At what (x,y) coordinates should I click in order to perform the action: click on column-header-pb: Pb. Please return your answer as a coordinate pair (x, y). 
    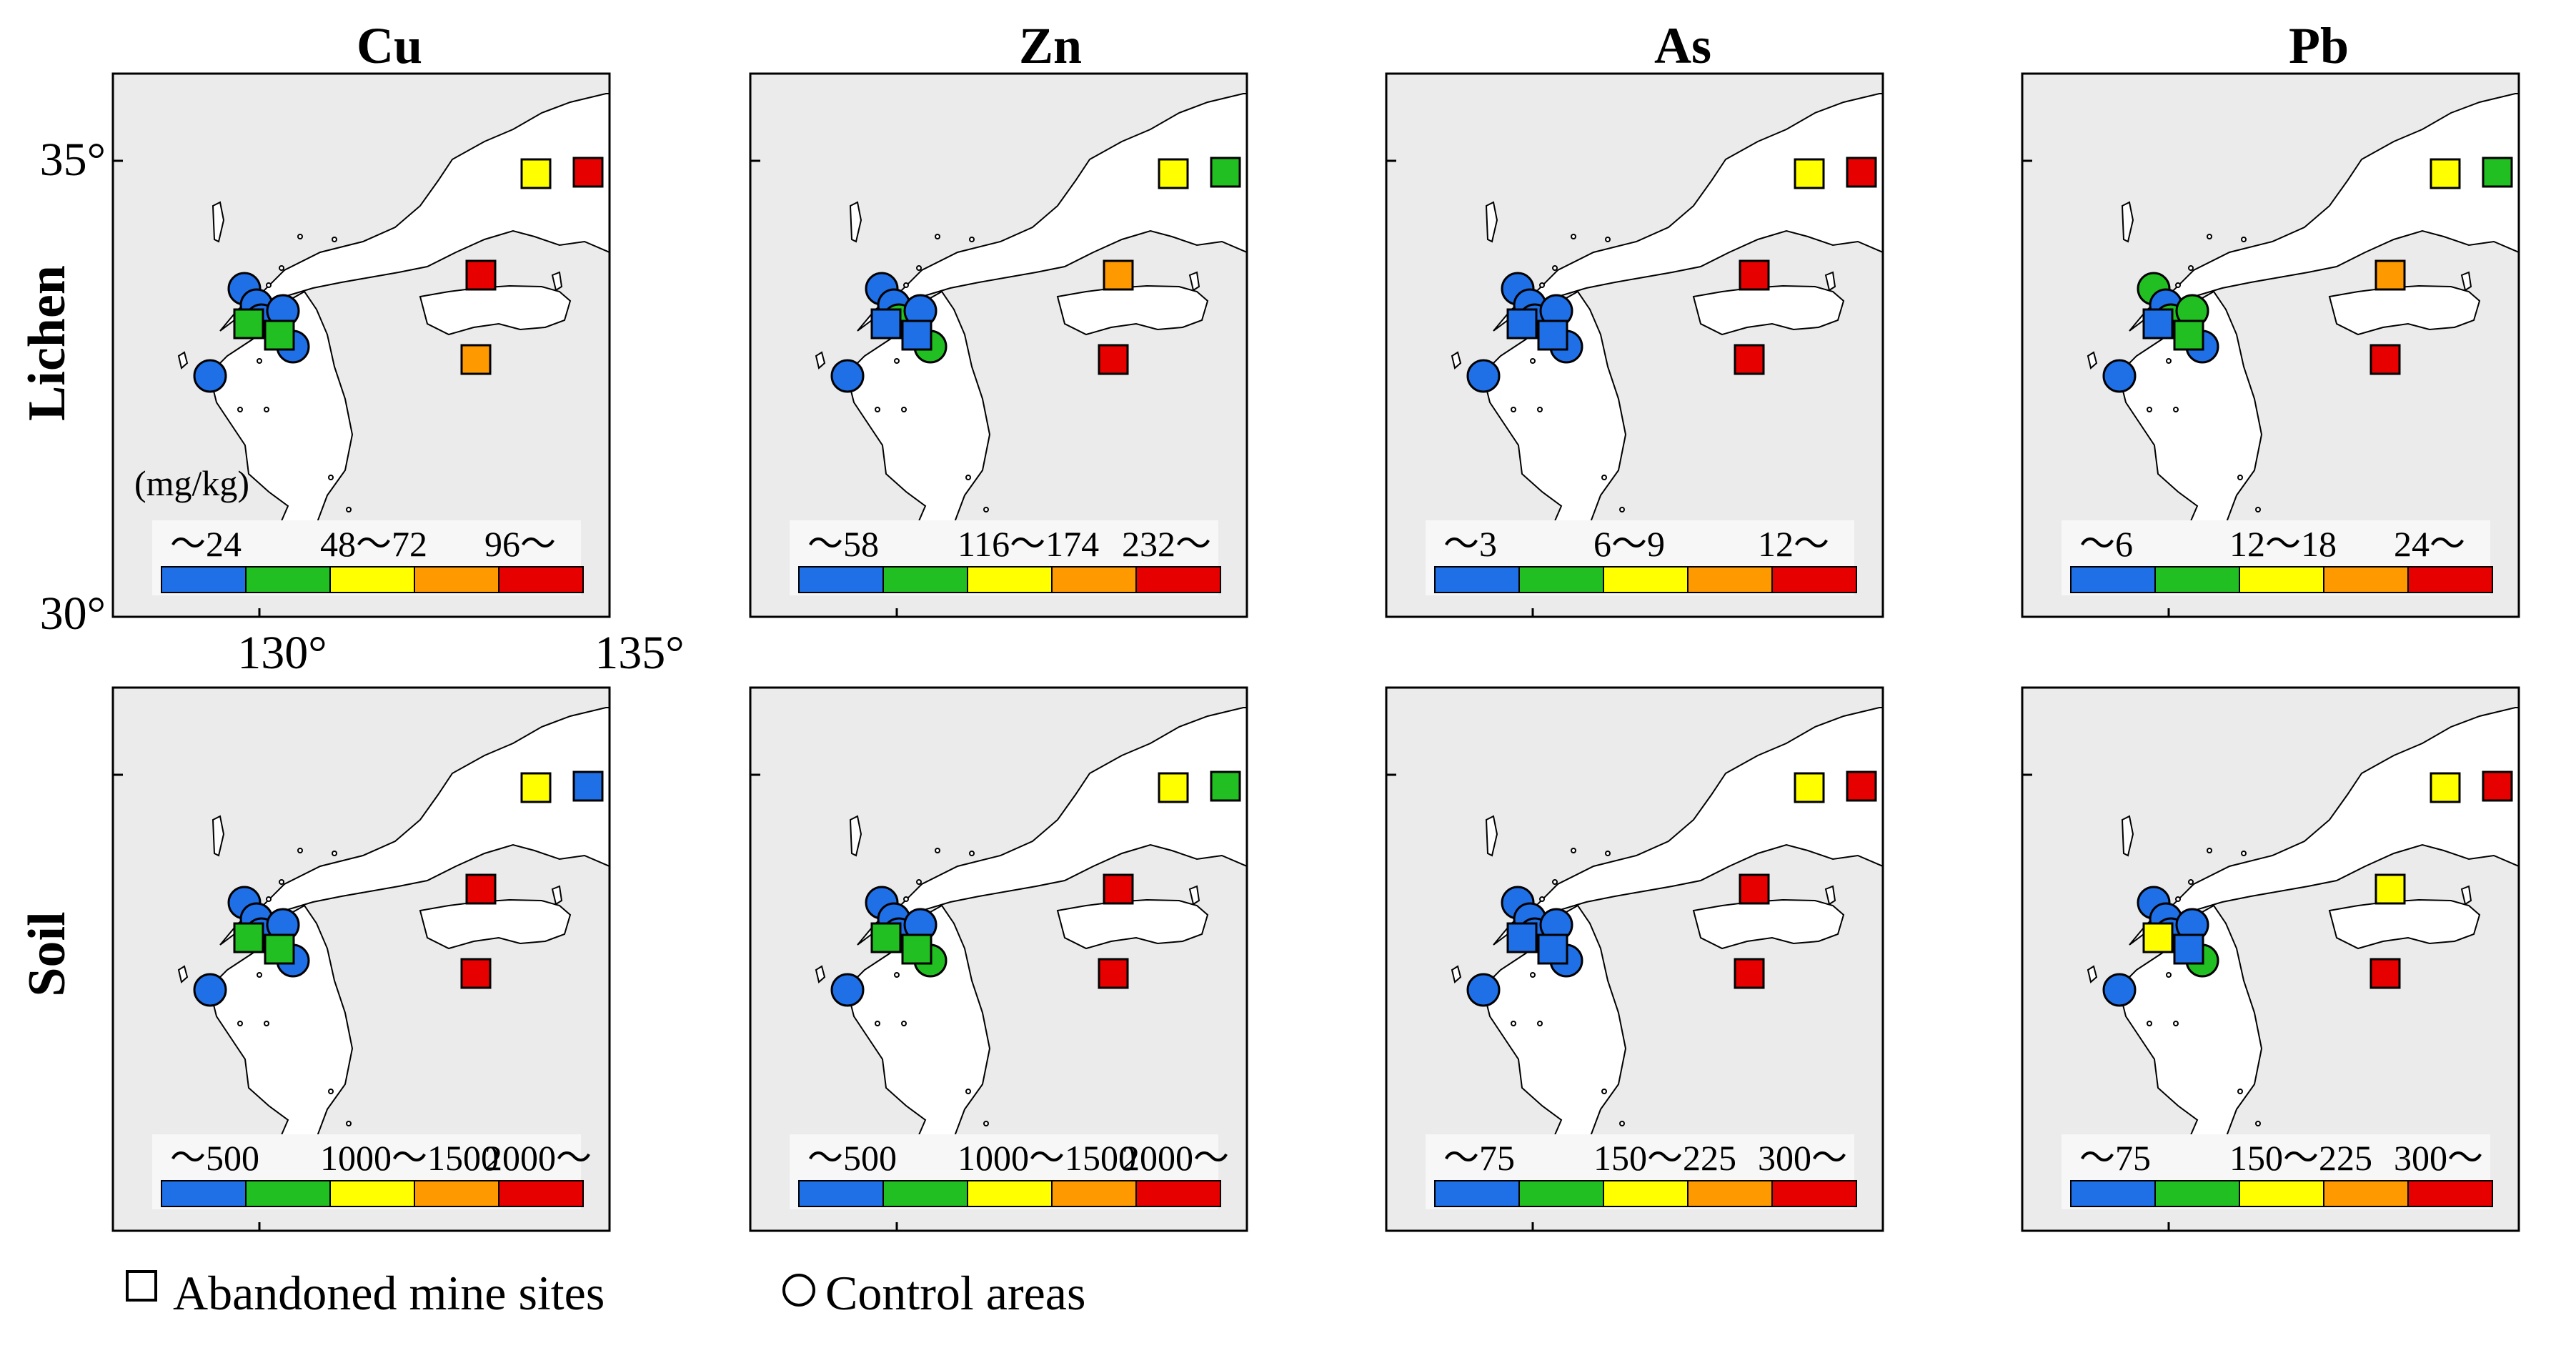
    Looking at the image, I should click on (2319, 46).